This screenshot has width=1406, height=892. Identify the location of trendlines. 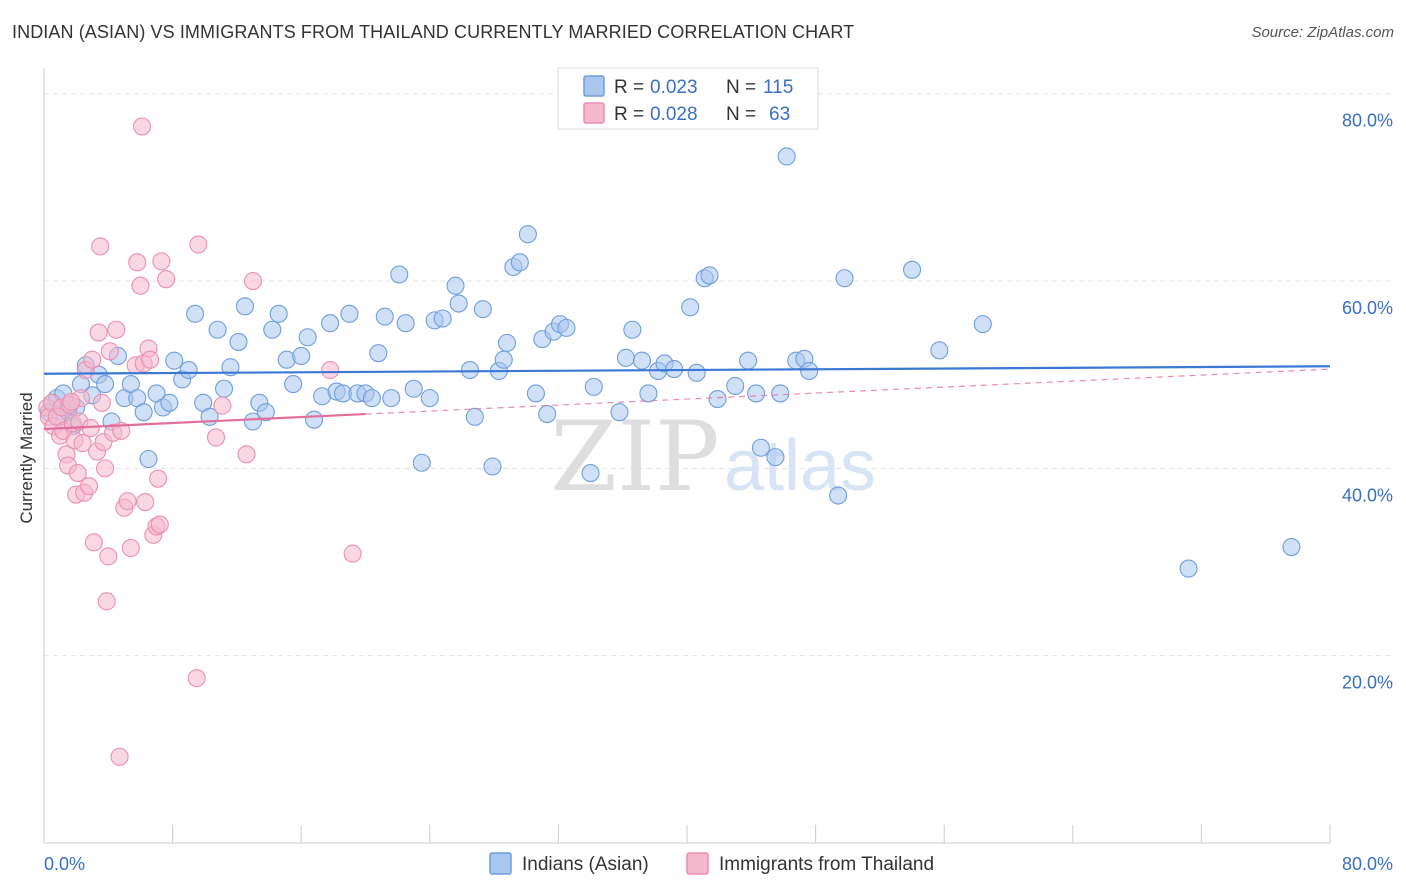
(687, 398).